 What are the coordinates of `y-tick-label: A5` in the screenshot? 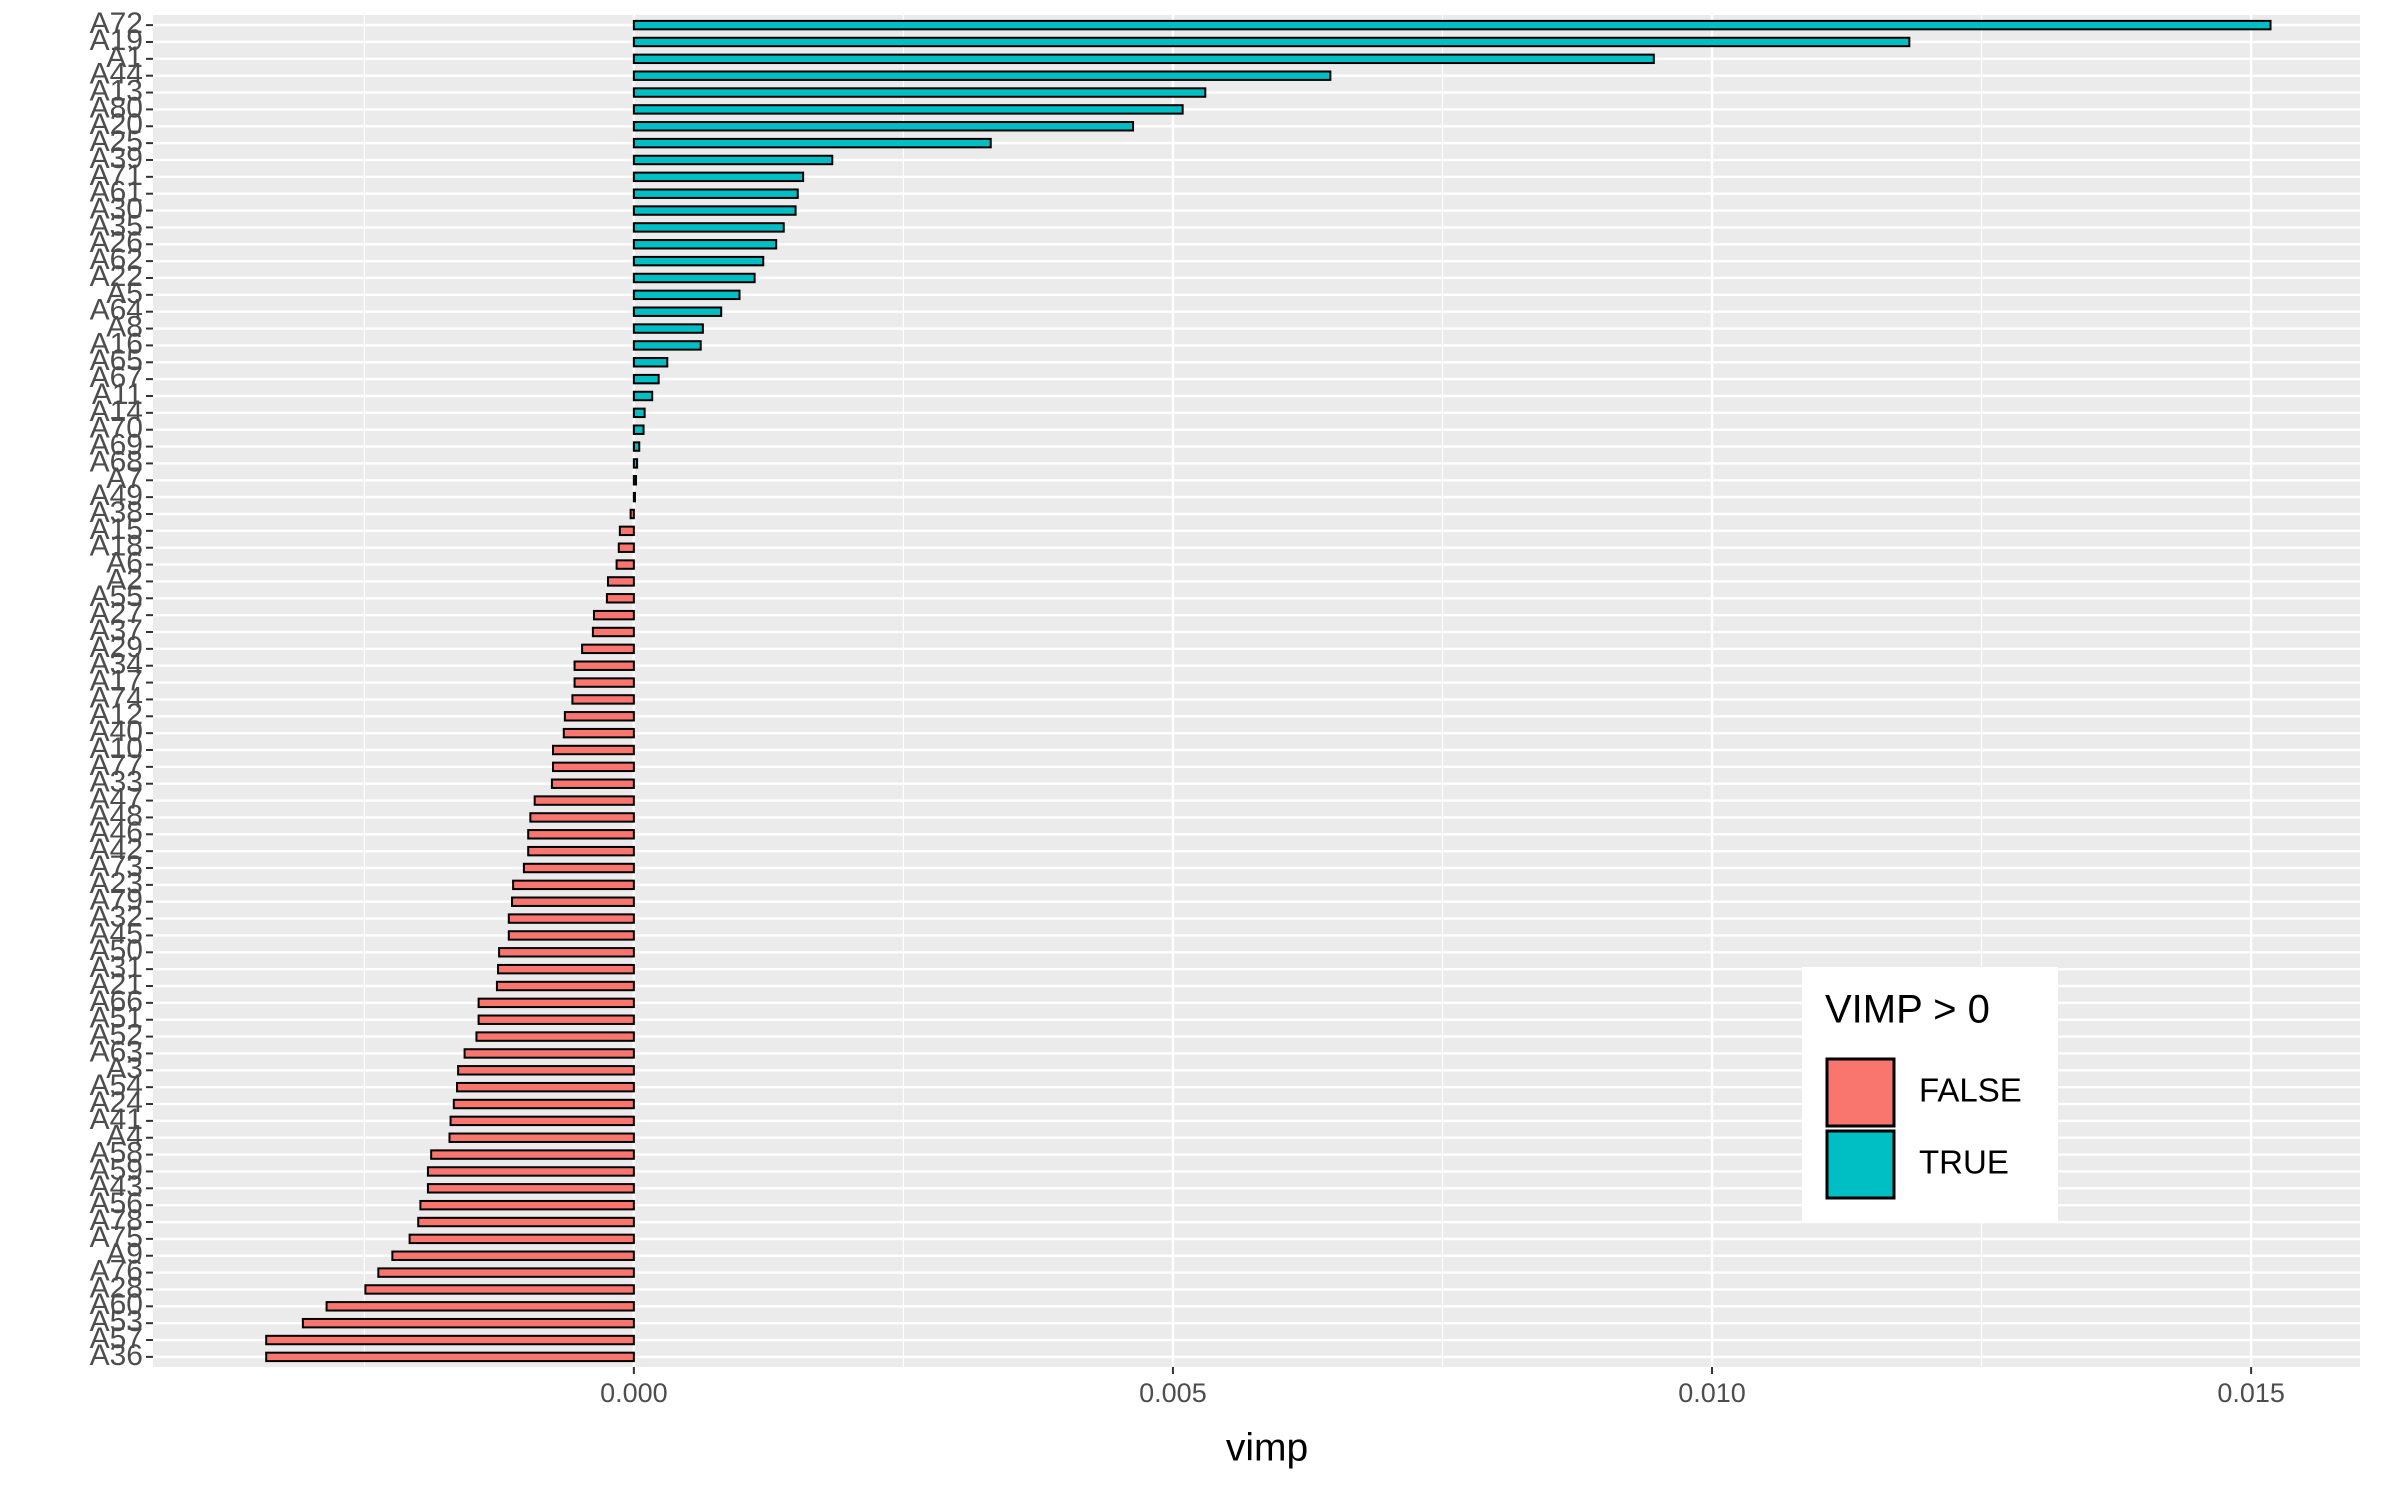 It's located at (124, 293).